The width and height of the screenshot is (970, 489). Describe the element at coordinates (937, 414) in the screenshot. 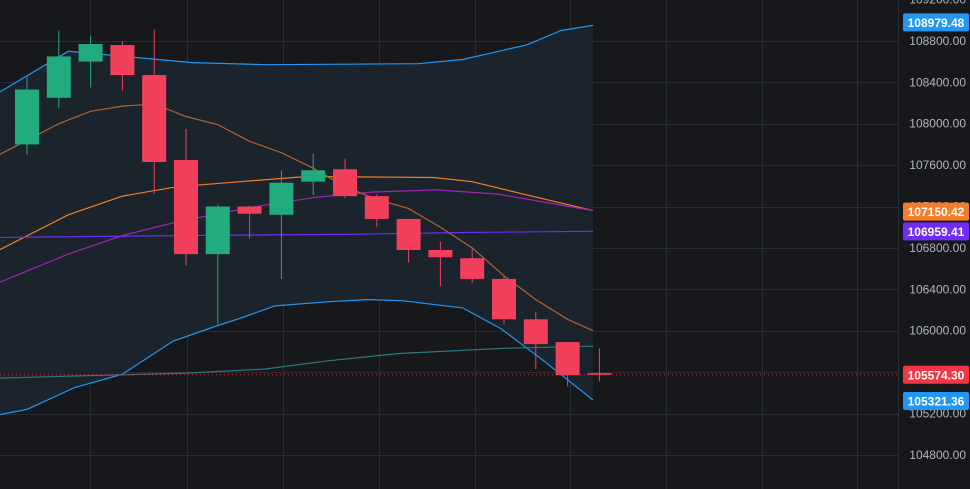

I see `y-tick-label: 105200.00` at that location.